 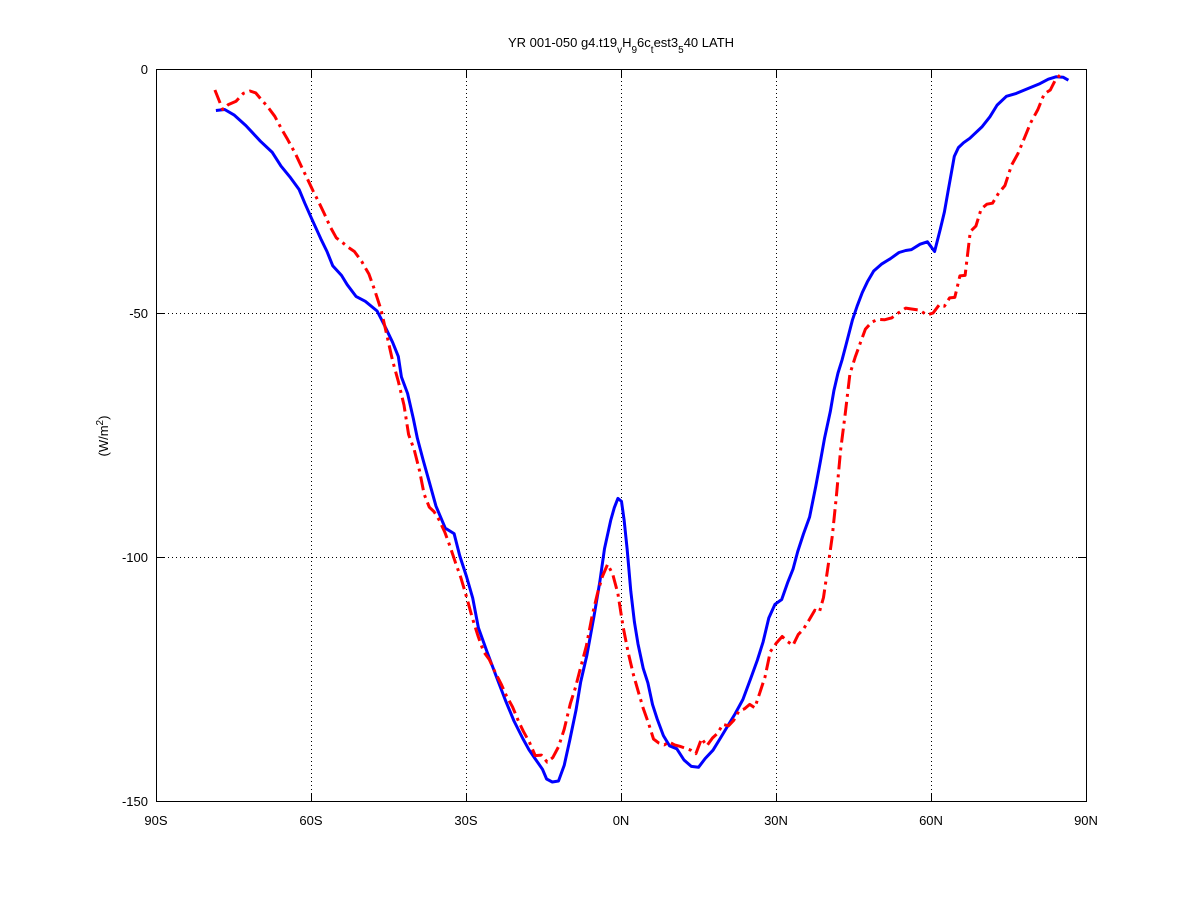 I want to click on y-tick-label: -150, so click(x=135, y=801).